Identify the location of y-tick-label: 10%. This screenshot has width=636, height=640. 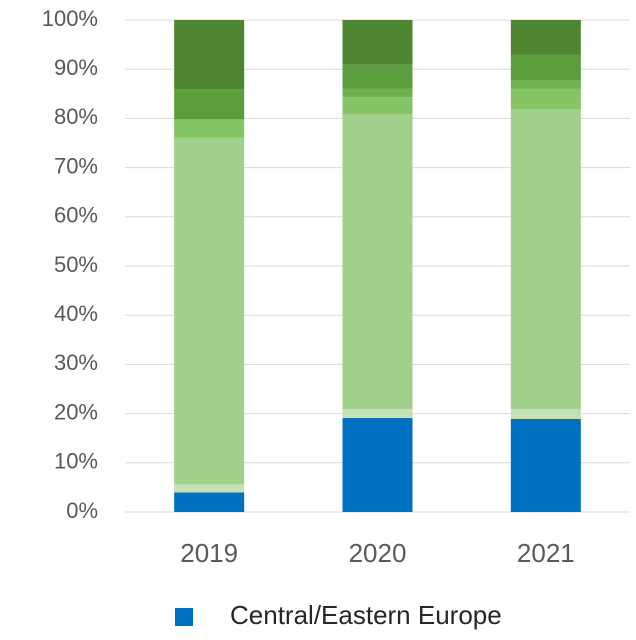
(76, 461).